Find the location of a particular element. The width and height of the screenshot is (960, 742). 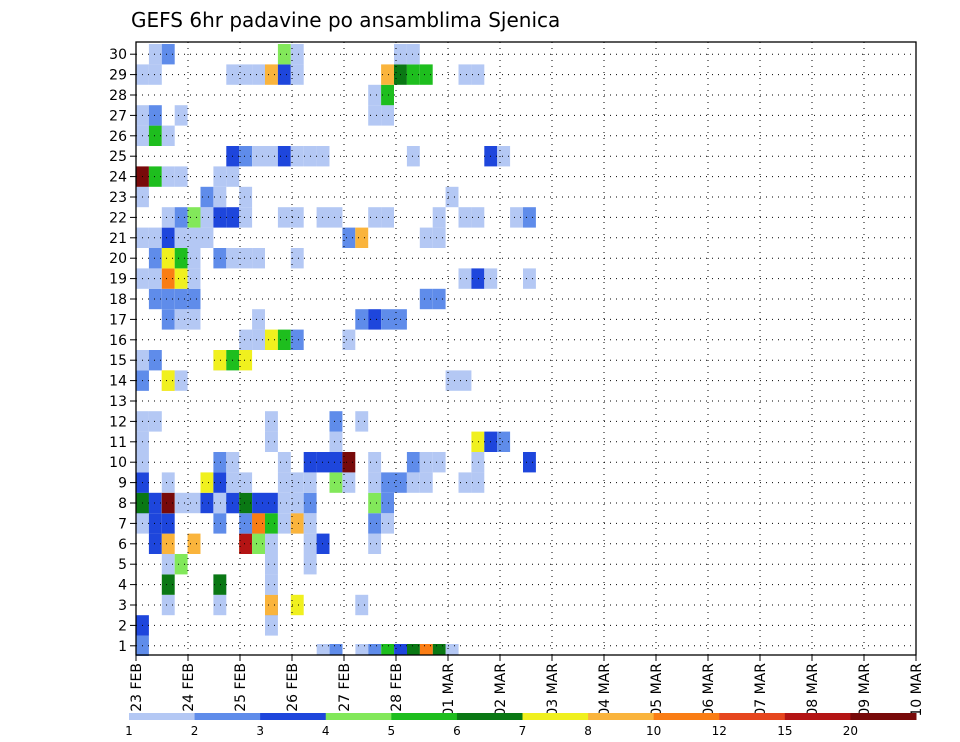

y-tick-label: 9 is located at coordinates (122, 484).